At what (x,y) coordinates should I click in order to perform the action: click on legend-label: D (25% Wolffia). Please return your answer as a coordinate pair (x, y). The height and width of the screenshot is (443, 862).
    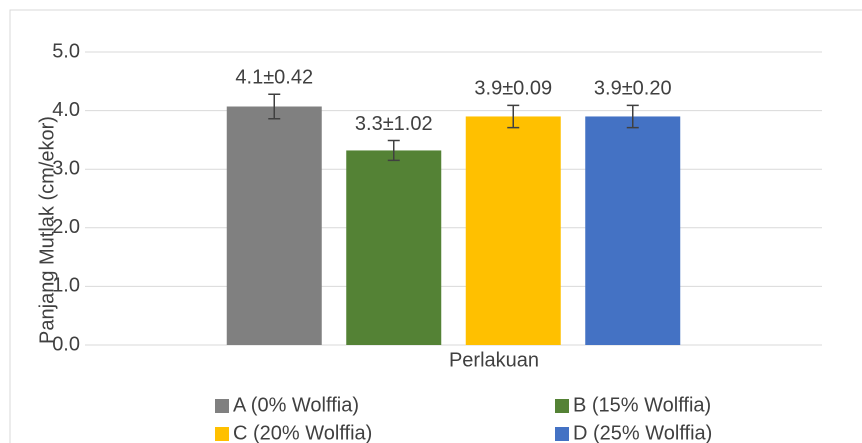
    Looking at the image, I should click on (642, 432).